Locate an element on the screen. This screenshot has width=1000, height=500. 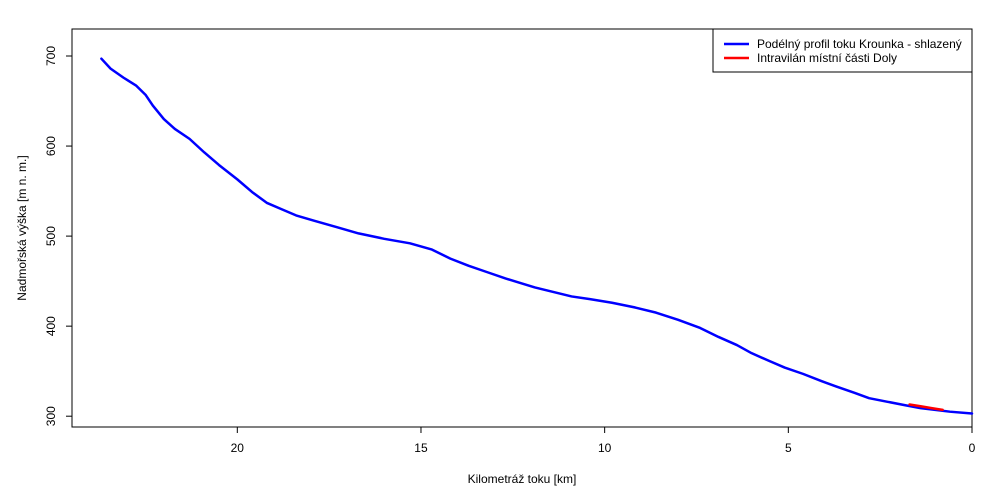
legend-box is located at coordinates (842, 50).